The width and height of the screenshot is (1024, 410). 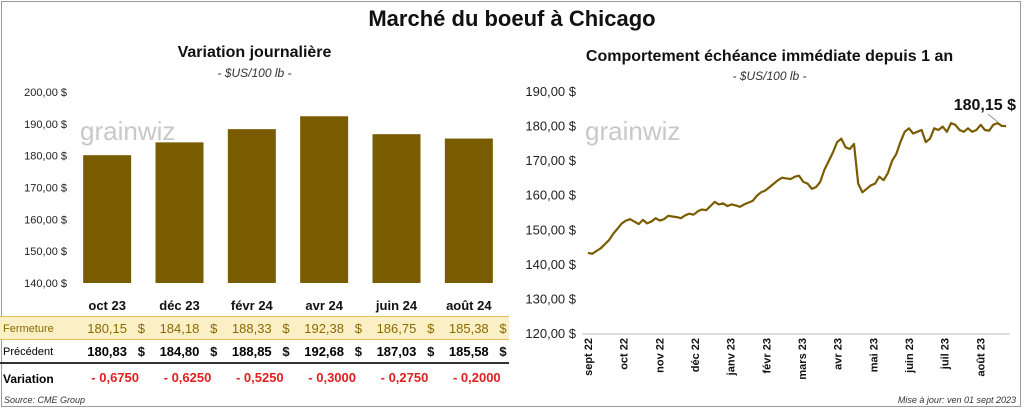 I want to click on y-tick-label: 200,00 $, so click(x=45, y=93).